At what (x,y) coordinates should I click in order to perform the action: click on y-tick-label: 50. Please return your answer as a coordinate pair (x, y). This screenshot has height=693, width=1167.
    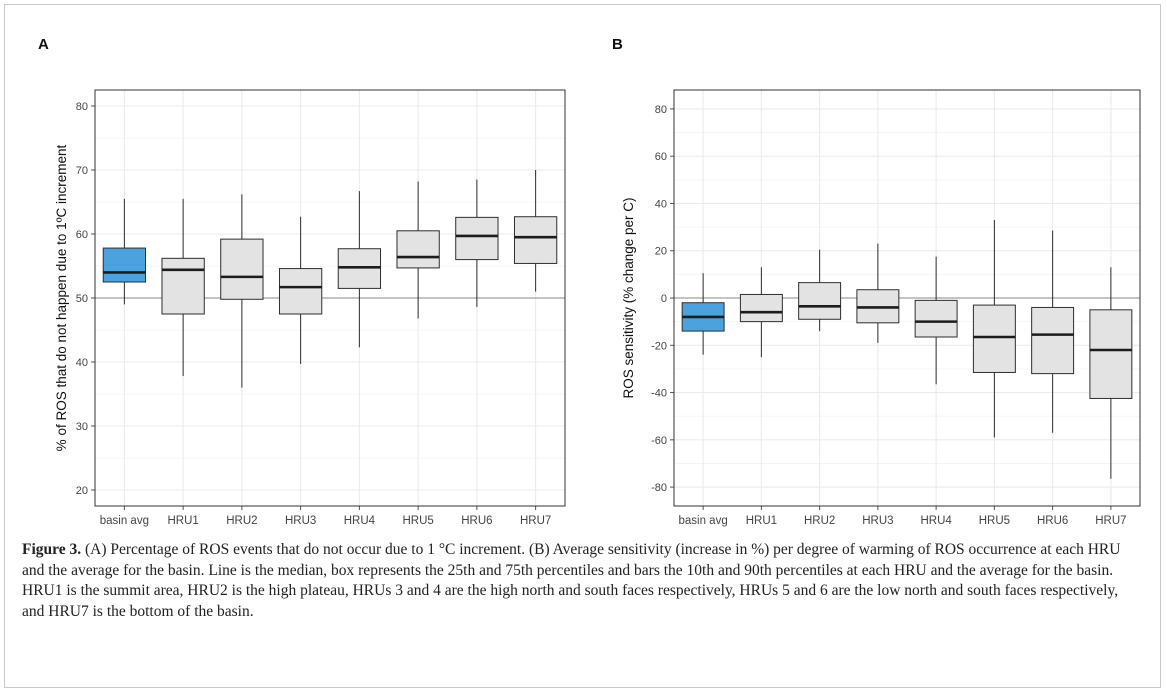
    Looking at the image, I should click on (82, 299).